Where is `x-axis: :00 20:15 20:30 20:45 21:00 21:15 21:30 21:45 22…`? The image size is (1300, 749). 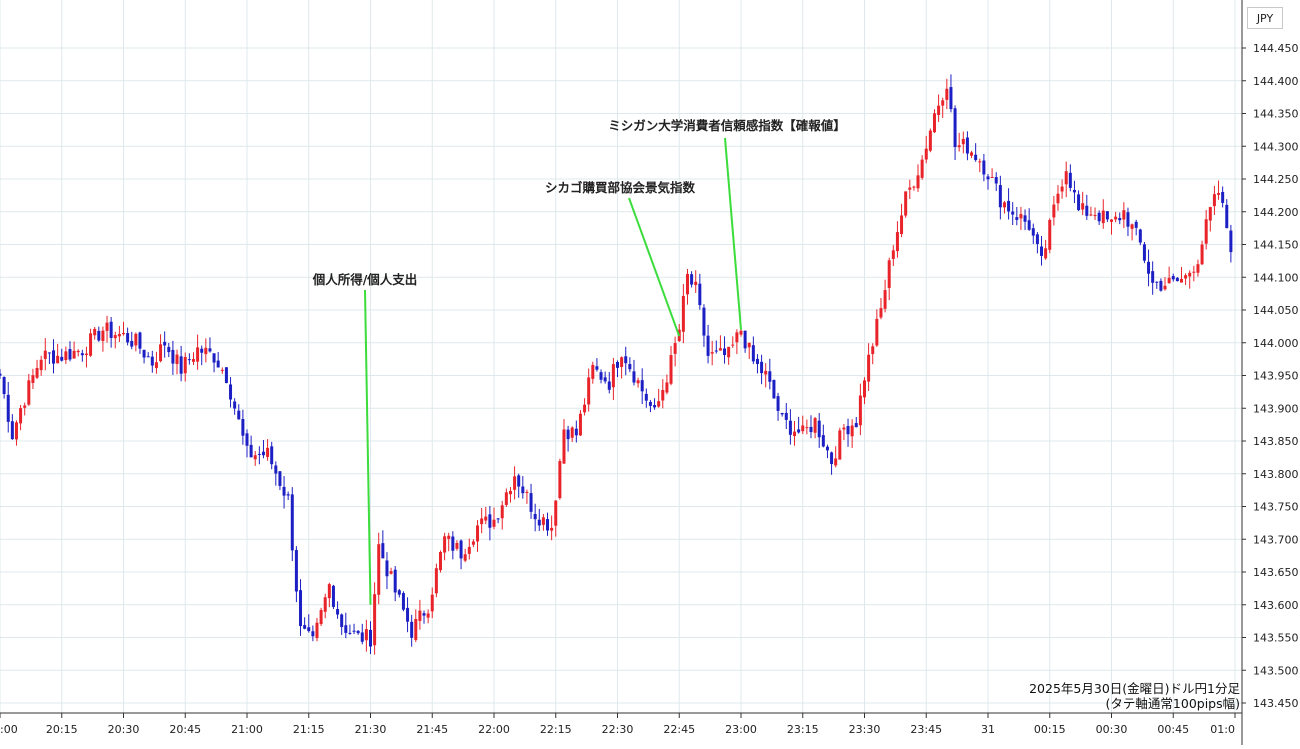
x-axis: :00 20:15 20:30 20:45 21:00 21:15 21:30 21:45 22… is located at coordinates (618, 724).